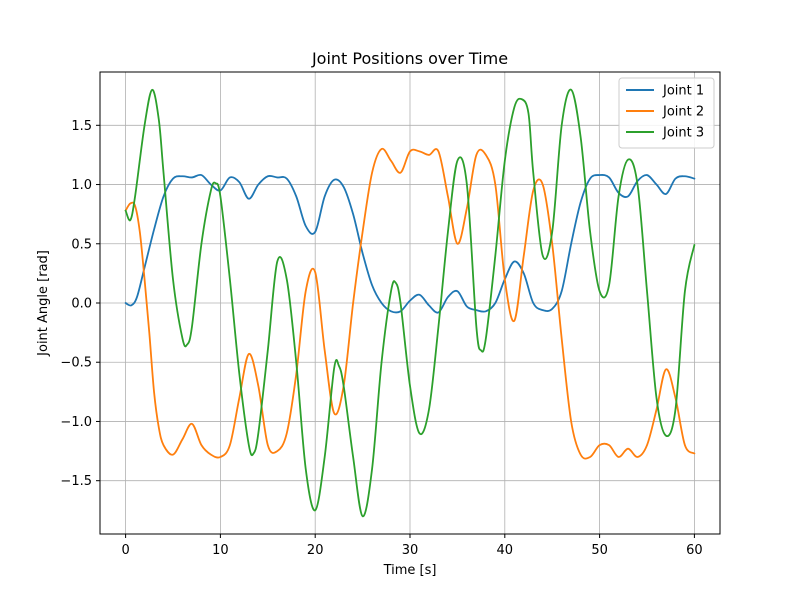 This screenshot has height=600, width=800. I want to click on y-tick-label: −1.0, so click(76, 422).